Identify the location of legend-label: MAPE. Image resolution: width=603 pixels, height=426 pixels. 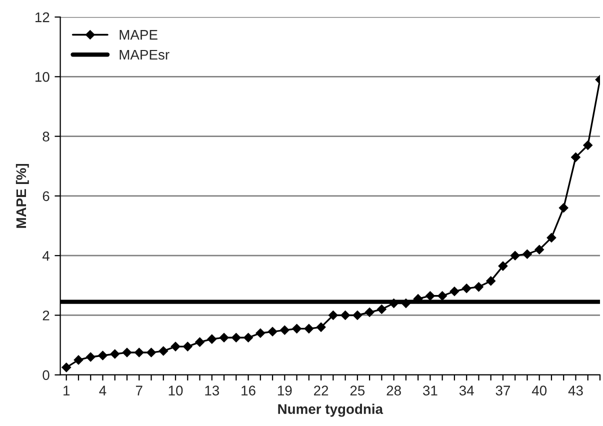
(139, 35).